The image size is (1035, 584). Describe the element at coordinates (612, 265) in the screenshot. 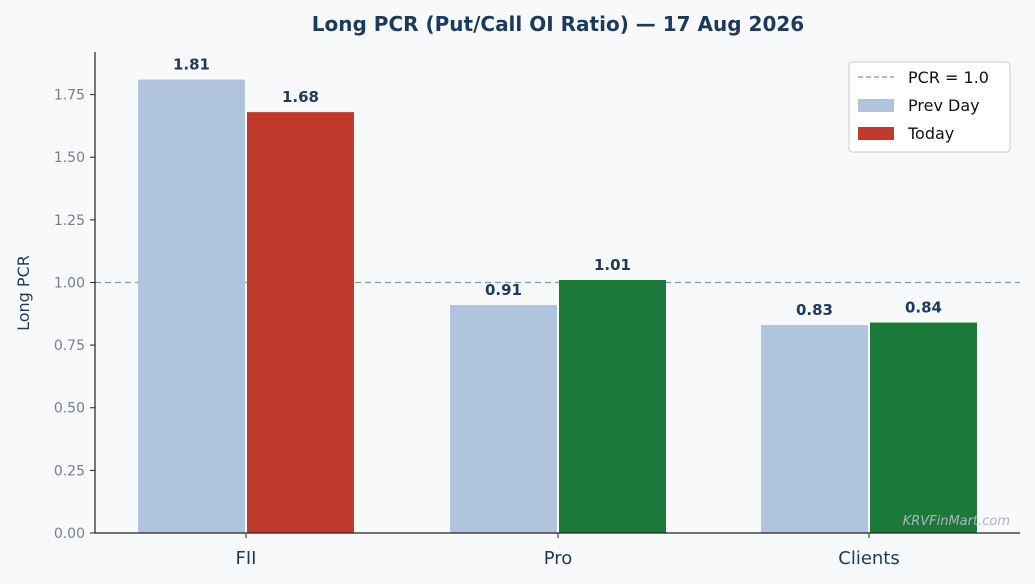

I see `bar-value-label: 1.01` at that location.